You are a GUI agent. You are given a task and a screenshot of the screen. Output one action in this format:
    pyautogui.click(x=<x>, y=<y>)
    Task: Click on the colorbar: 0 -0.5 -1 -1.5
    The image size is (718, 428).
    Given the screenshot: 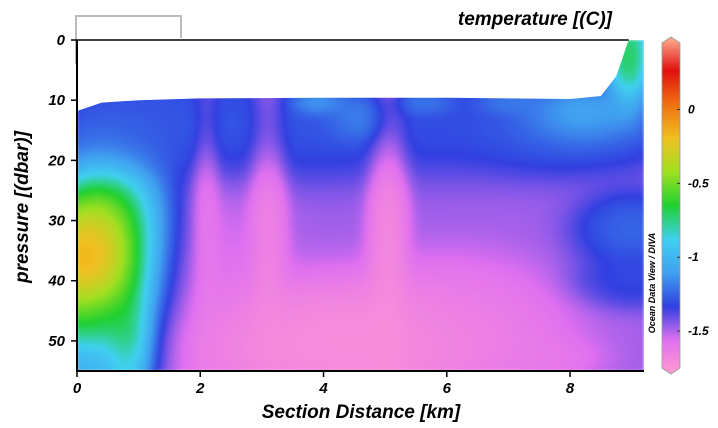 What is the action you would take?
    pyautogui.click(x=685, y=205)
    